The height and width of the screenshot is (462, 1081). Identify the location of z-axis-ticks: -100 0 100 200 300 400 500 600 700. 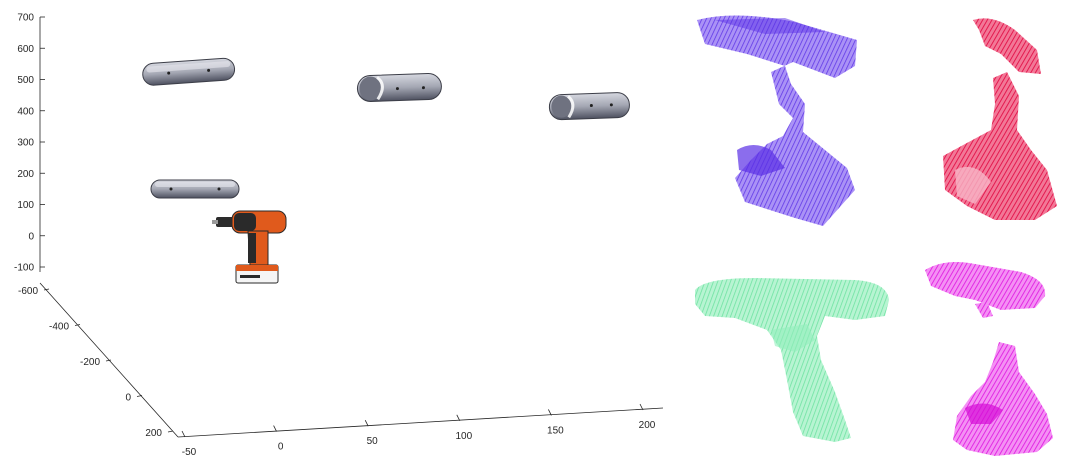
(29, 143).